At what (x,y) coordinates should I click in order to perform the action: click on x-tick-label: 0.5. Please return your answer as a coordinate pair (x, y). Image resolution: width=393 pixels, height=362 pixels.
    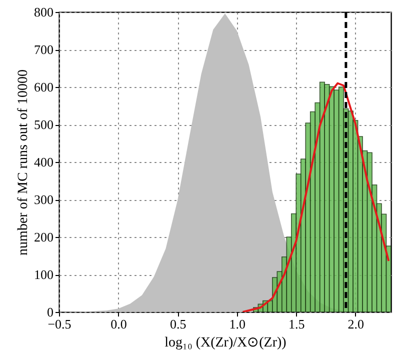
    Looking at the image, I should click on (178, 324).